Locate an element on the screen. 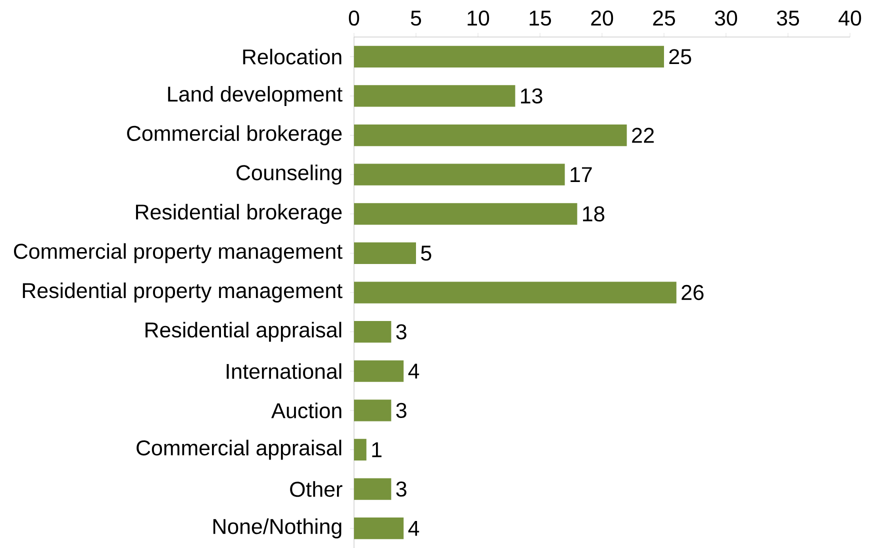 Image resolution: width=882 pixels, height=548 pixels. x-tick-label: 35 is located at coordinates (788, 18).